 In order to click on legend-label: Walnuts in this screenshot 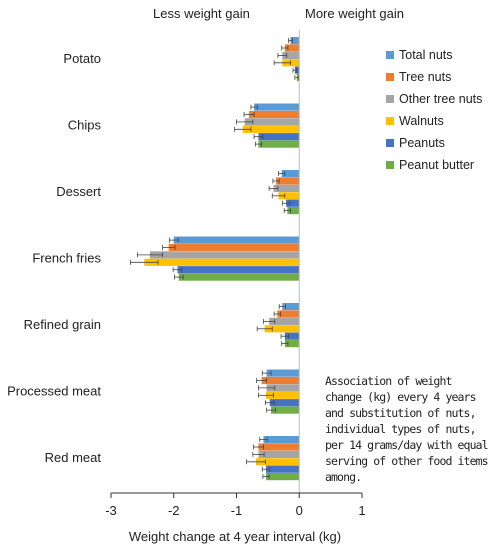, I will do `click(421, 121)`.